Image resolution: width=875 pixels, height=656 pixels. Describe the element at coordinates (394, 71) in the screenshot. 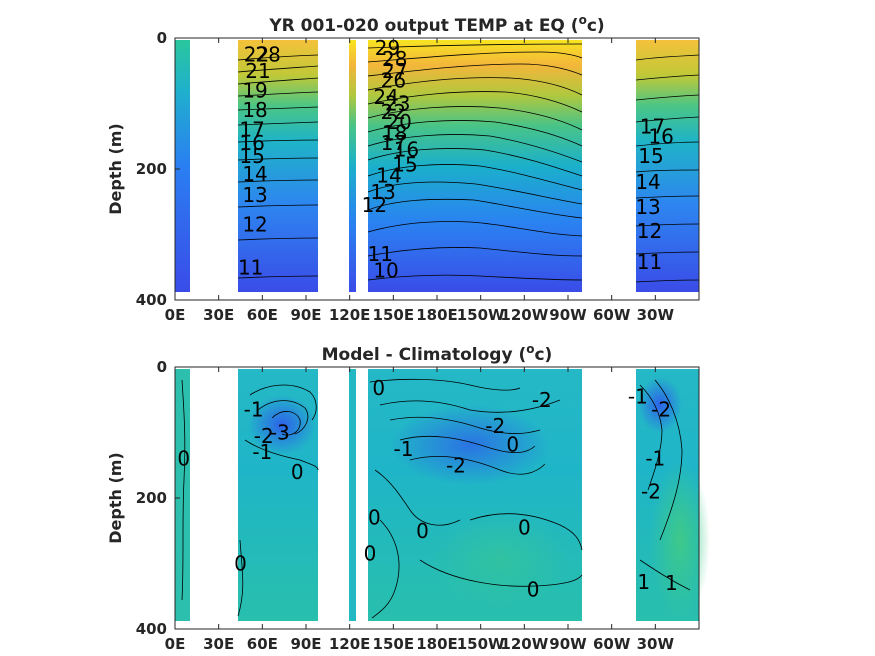

I see `contour-label: 27` at that location.